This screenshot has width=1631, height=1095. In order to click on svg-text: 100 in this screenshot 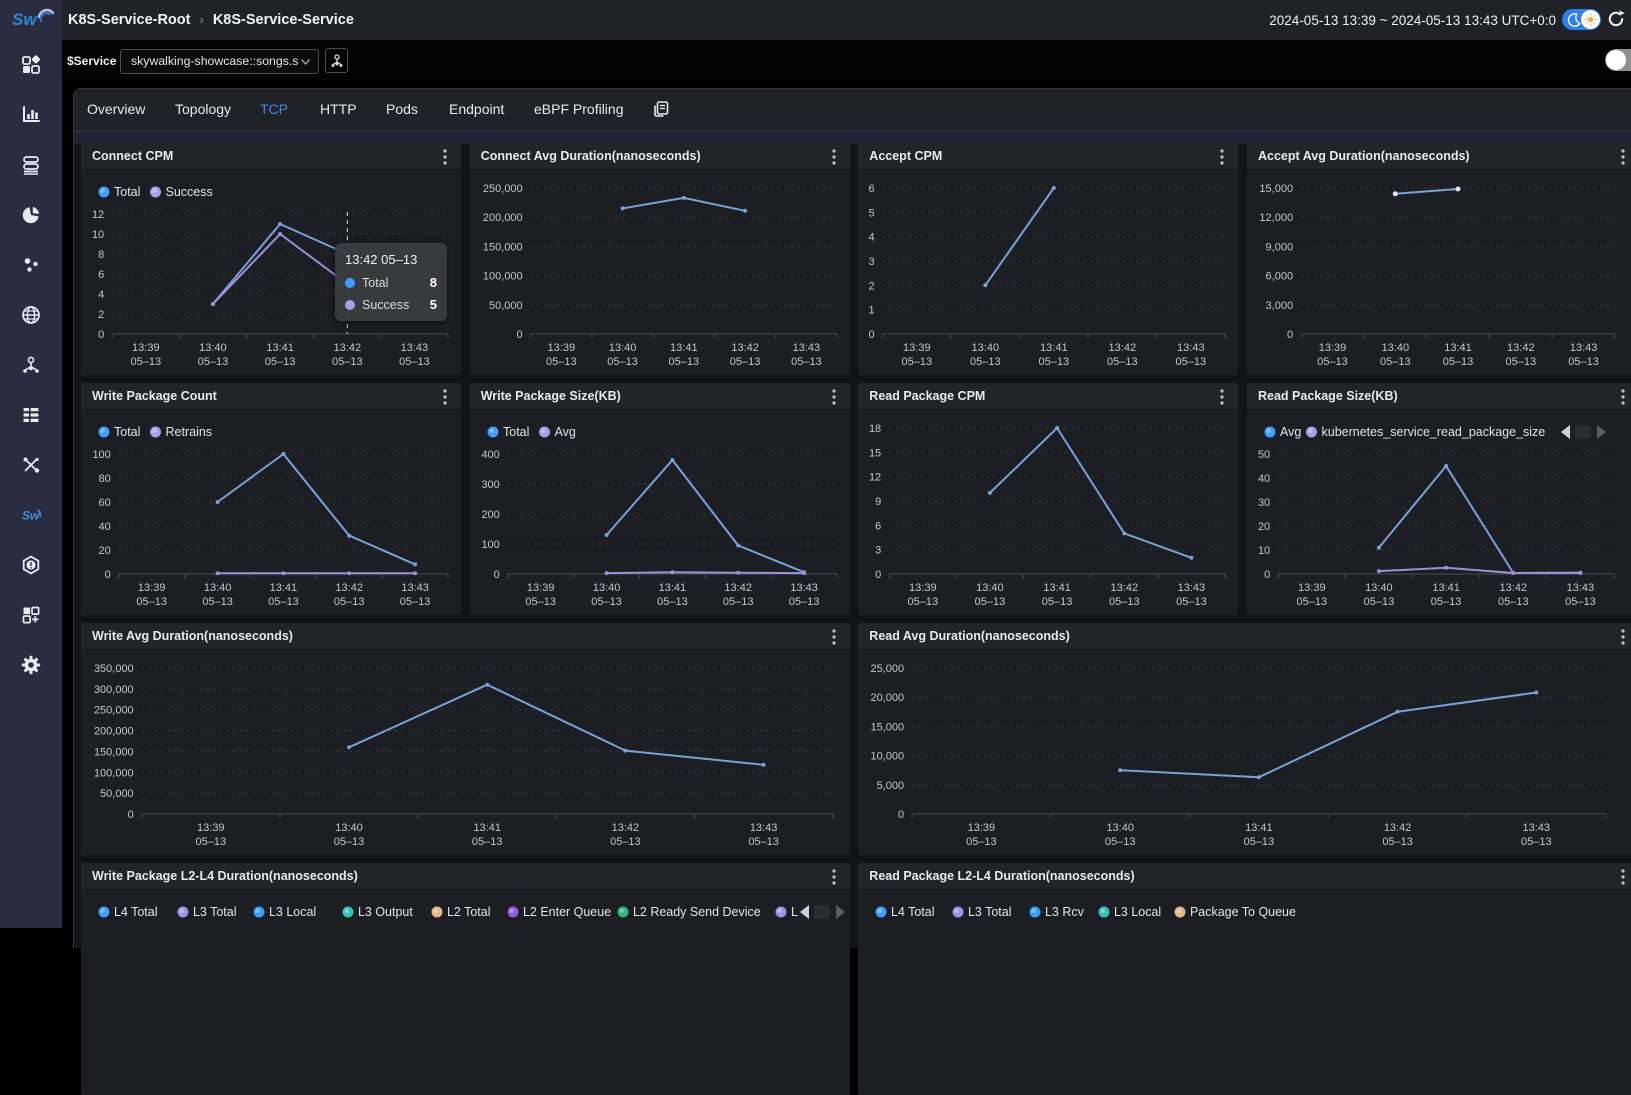, I will do `click(101, 455)`.